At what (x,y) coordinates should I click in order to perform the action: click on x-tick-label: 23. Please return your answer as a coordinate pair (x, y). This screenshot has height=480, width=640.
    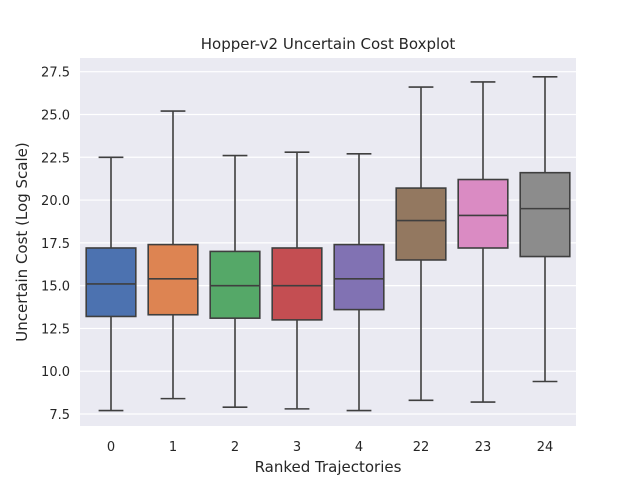
    Looking at the image, I should click on (483, 447).